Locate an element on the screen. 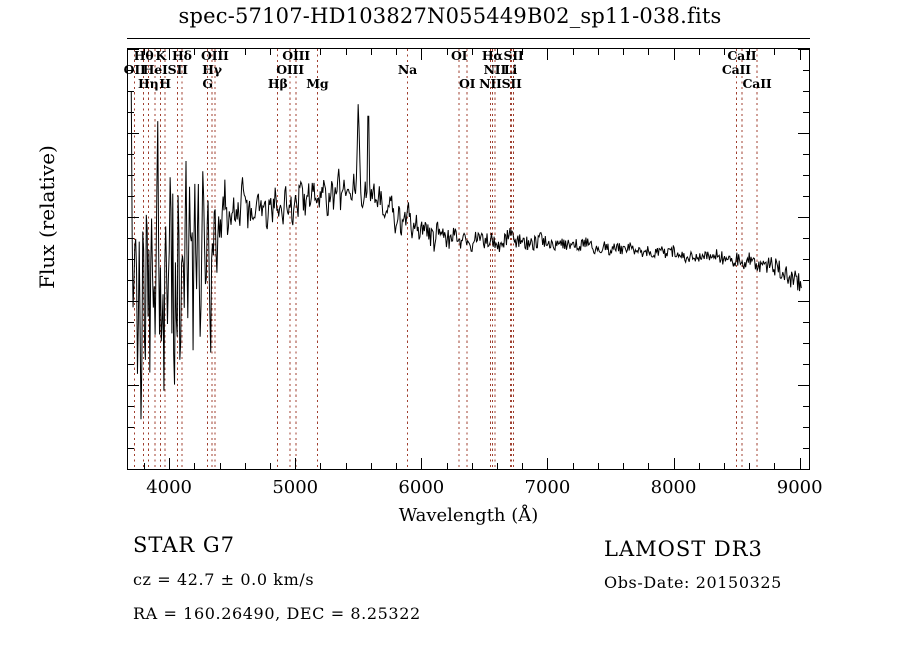 This screenshot has height=649, width=900. line-label-OI-6300: OI is located at coordinates (459, 55).